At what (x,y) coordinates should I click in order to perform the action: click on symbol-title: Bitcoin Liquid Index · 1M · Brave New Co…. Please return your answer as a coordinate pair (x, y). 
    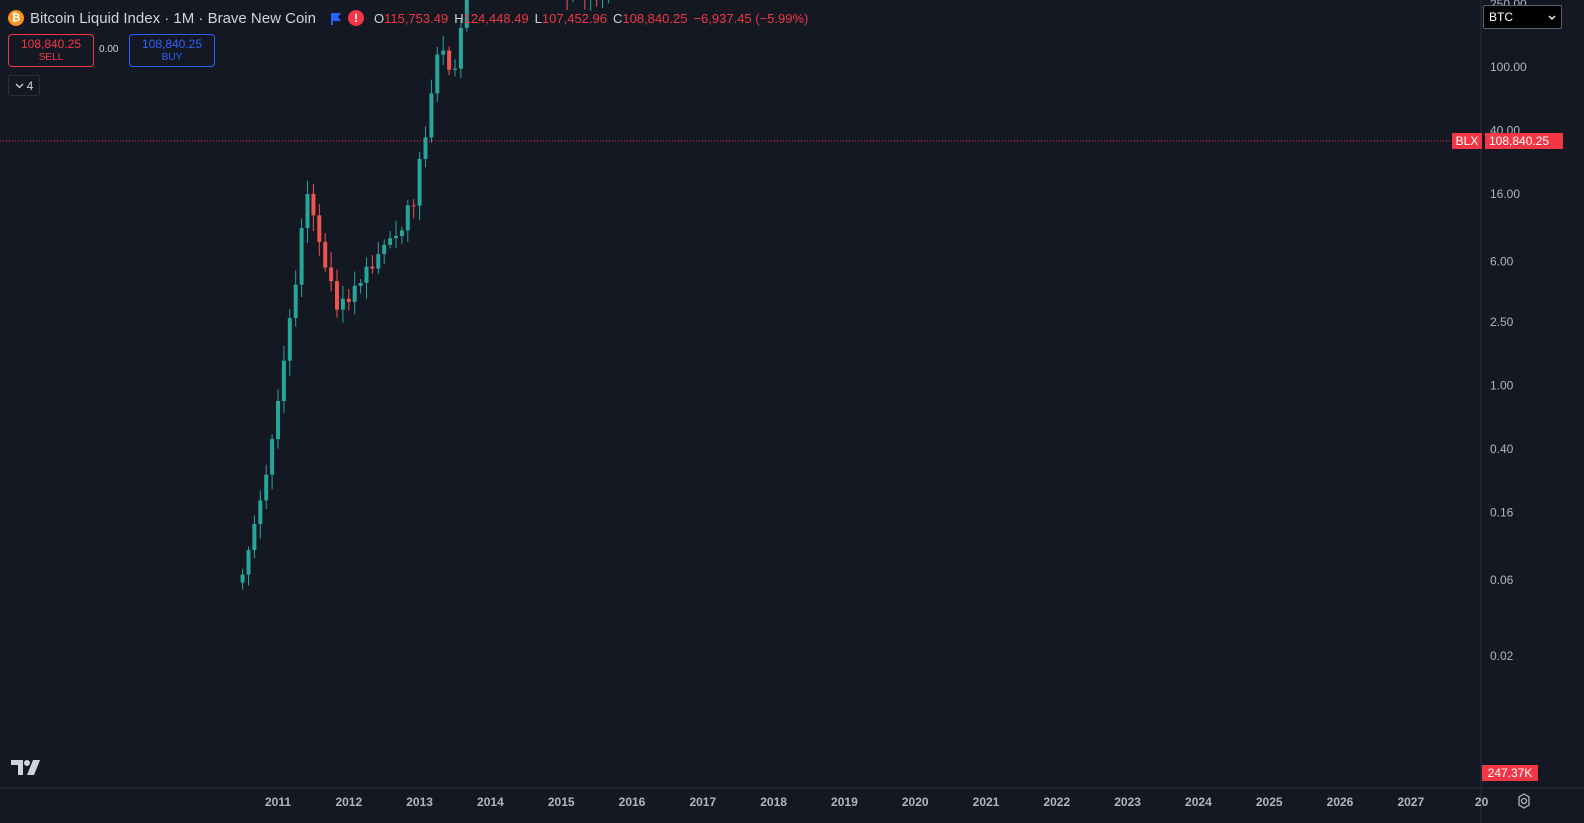
    Looking at the image, I should click on (173, 18).